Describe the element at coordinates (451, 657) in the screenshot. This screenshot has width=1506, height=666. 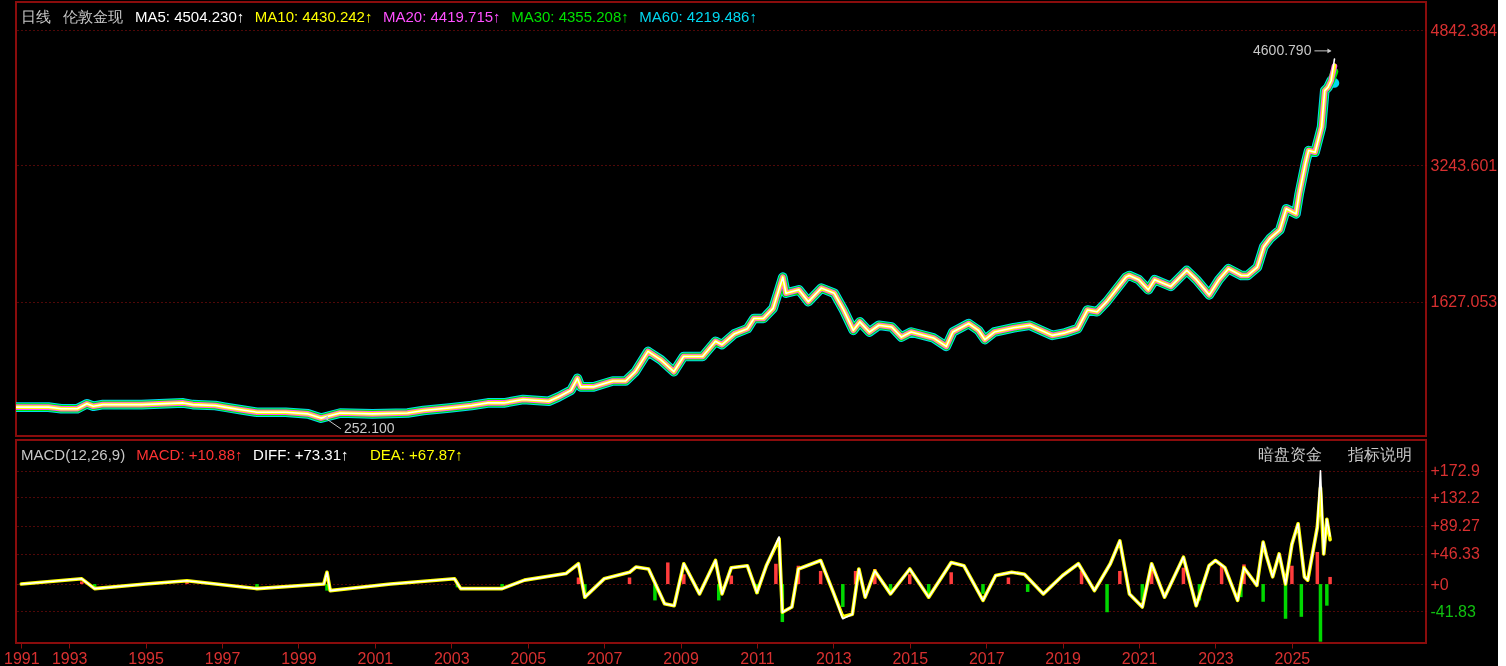
I see `x-tick-label: 2003` at that location.